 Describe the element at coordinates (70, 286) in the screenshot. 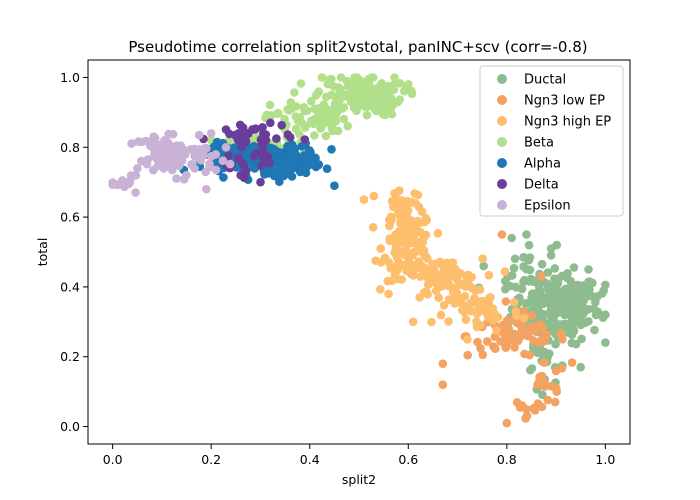

I see `y-tick-label: 0.4` at that location.